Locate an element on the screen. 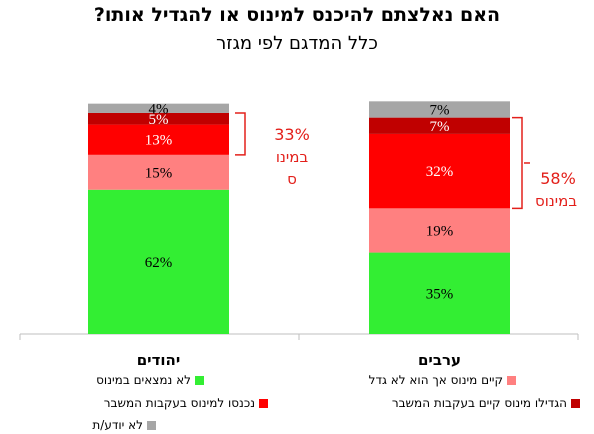 The image size is (594, 434). category-label-1: ערבים is located at coordinates (439, 360).